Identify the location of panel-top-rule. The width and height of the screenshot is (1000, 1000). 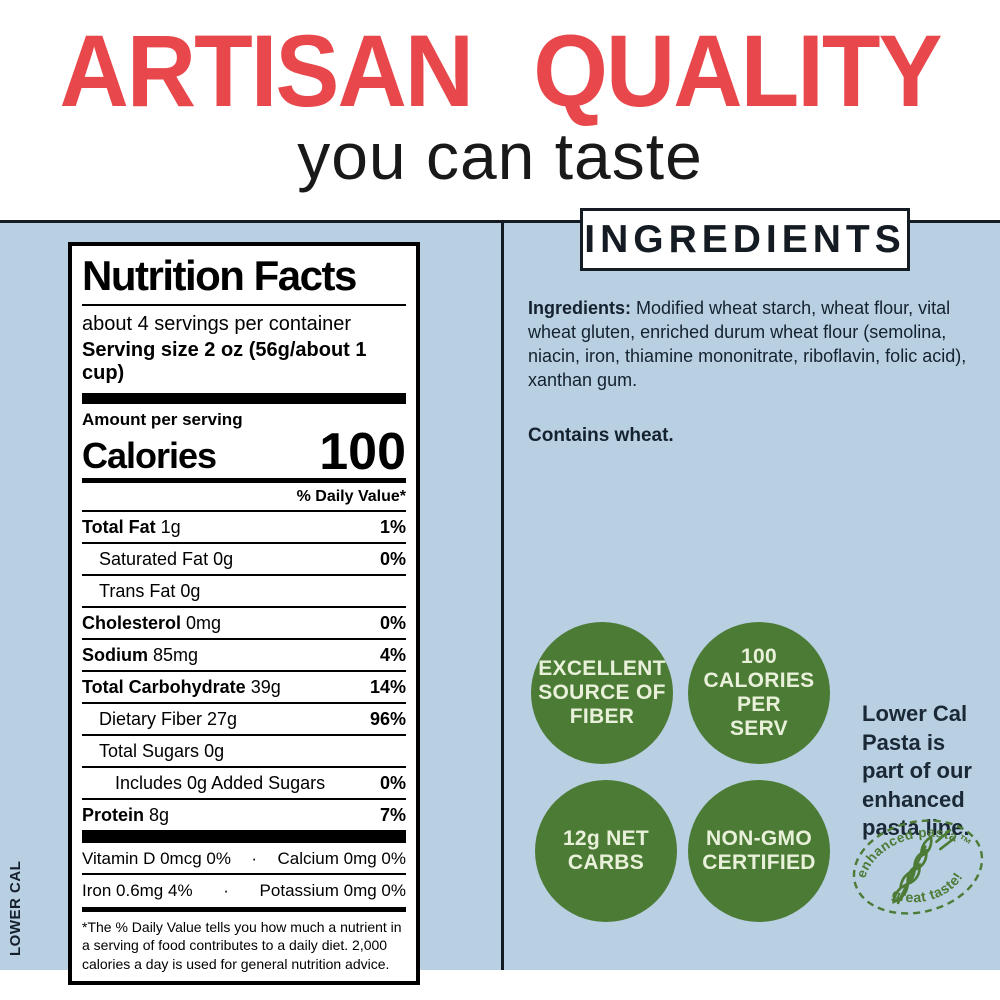
(500, 221).